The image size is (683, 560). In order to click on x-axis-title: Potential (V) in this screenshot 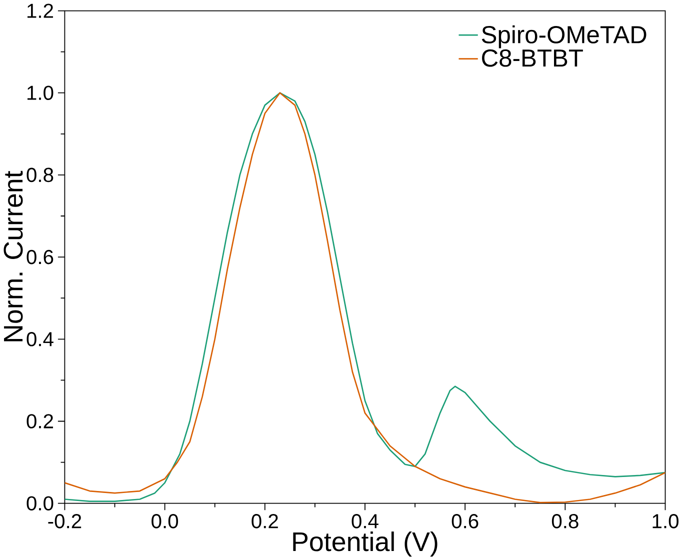, I will do `click(365, 543)`.